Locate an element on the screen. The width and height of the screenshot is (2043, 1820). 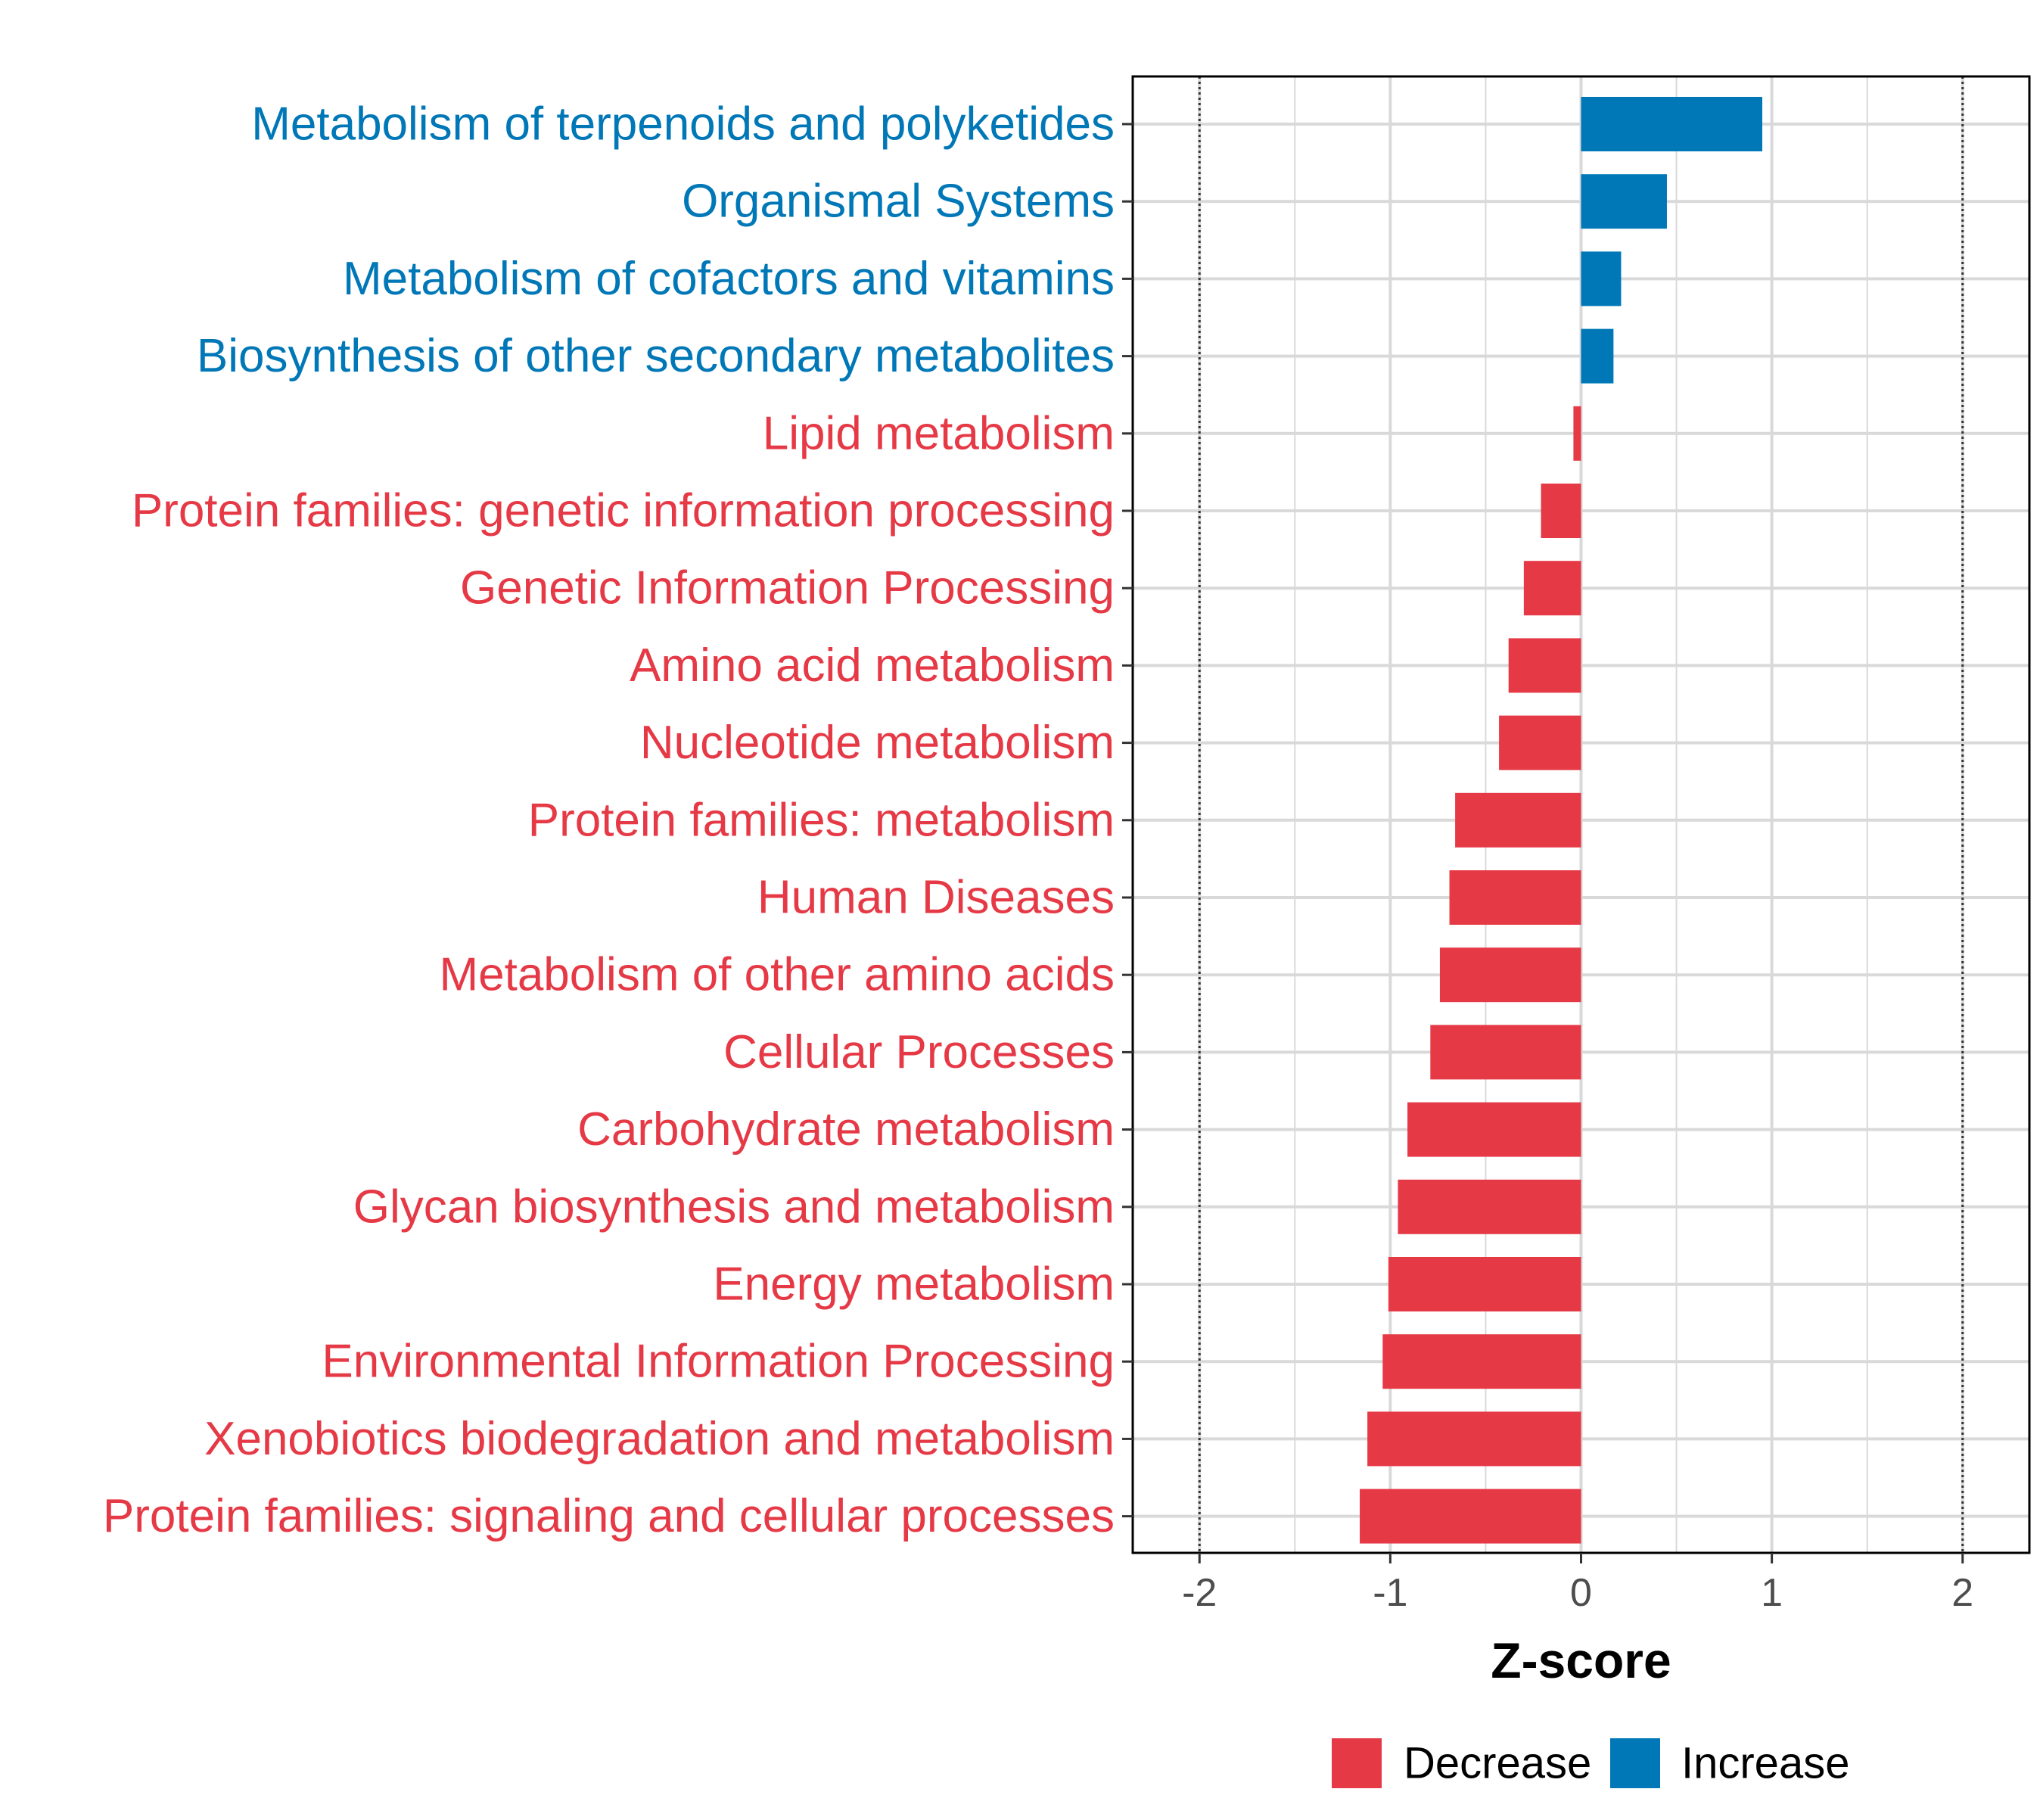
x-axis-title: Z-score is located at coordinates (1581, 1660).